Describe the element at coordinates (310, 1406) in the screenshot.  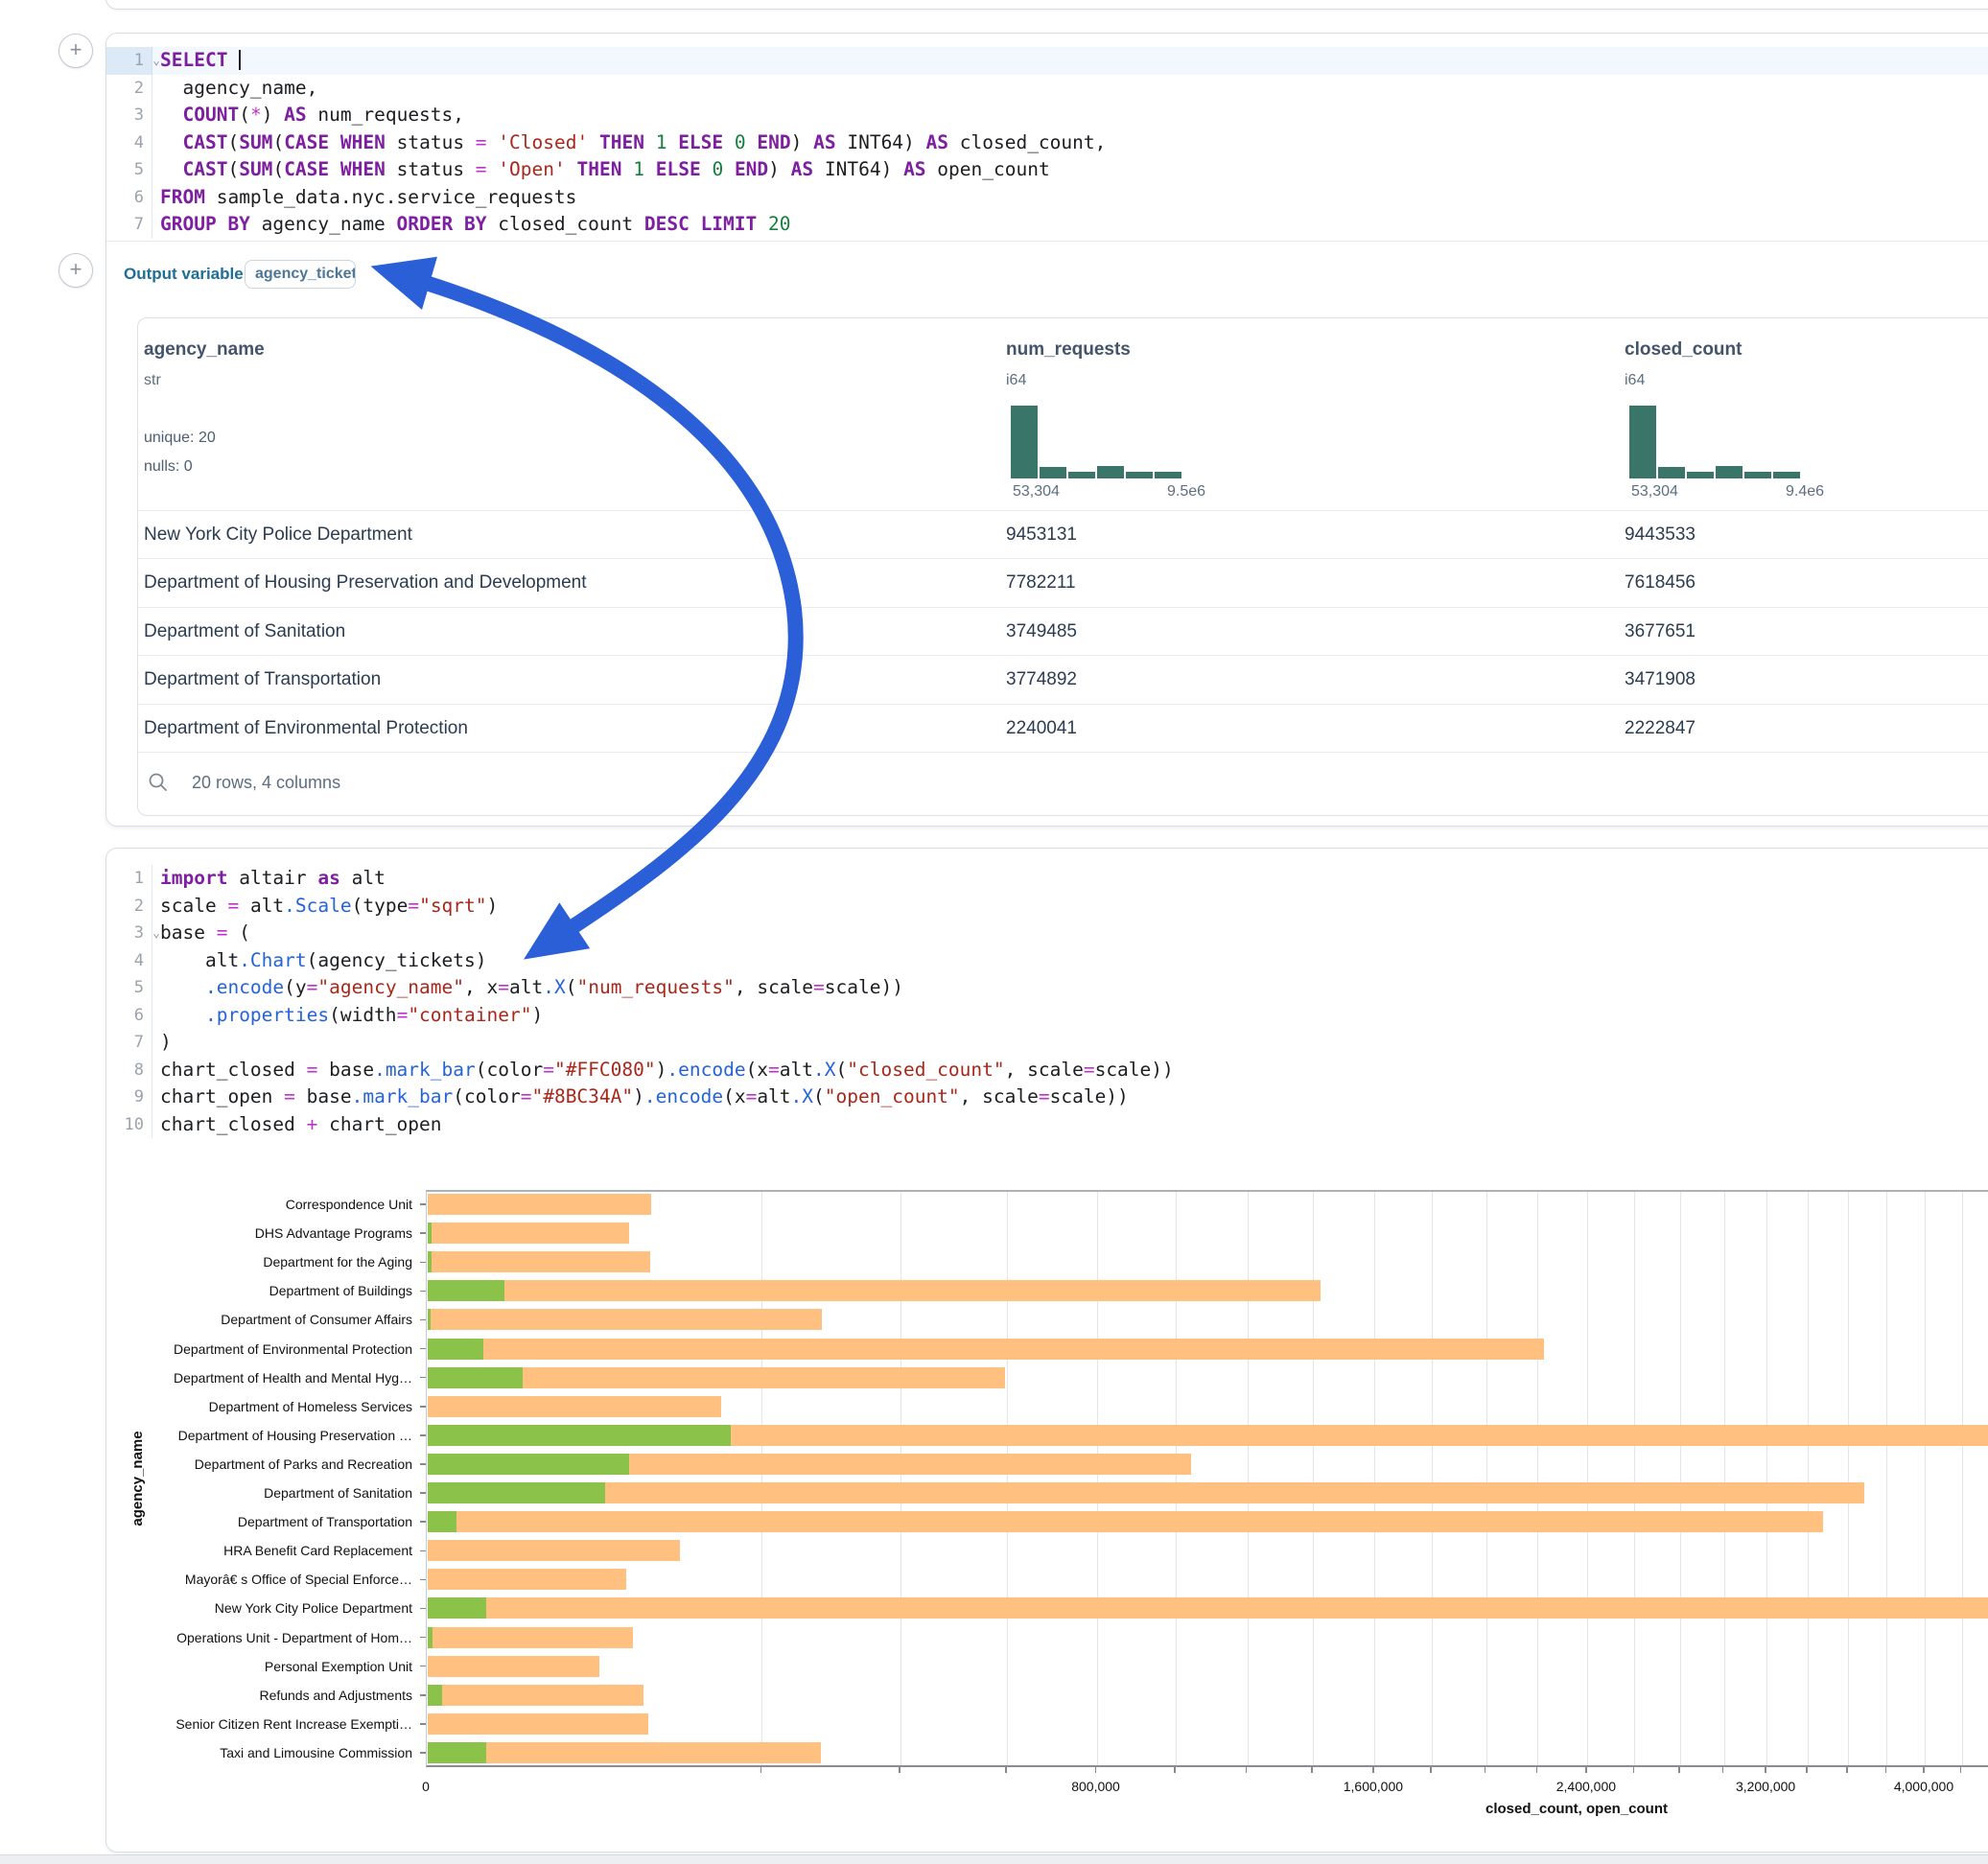
I see `y-axis-label: Department of Homeless Services` at that location.